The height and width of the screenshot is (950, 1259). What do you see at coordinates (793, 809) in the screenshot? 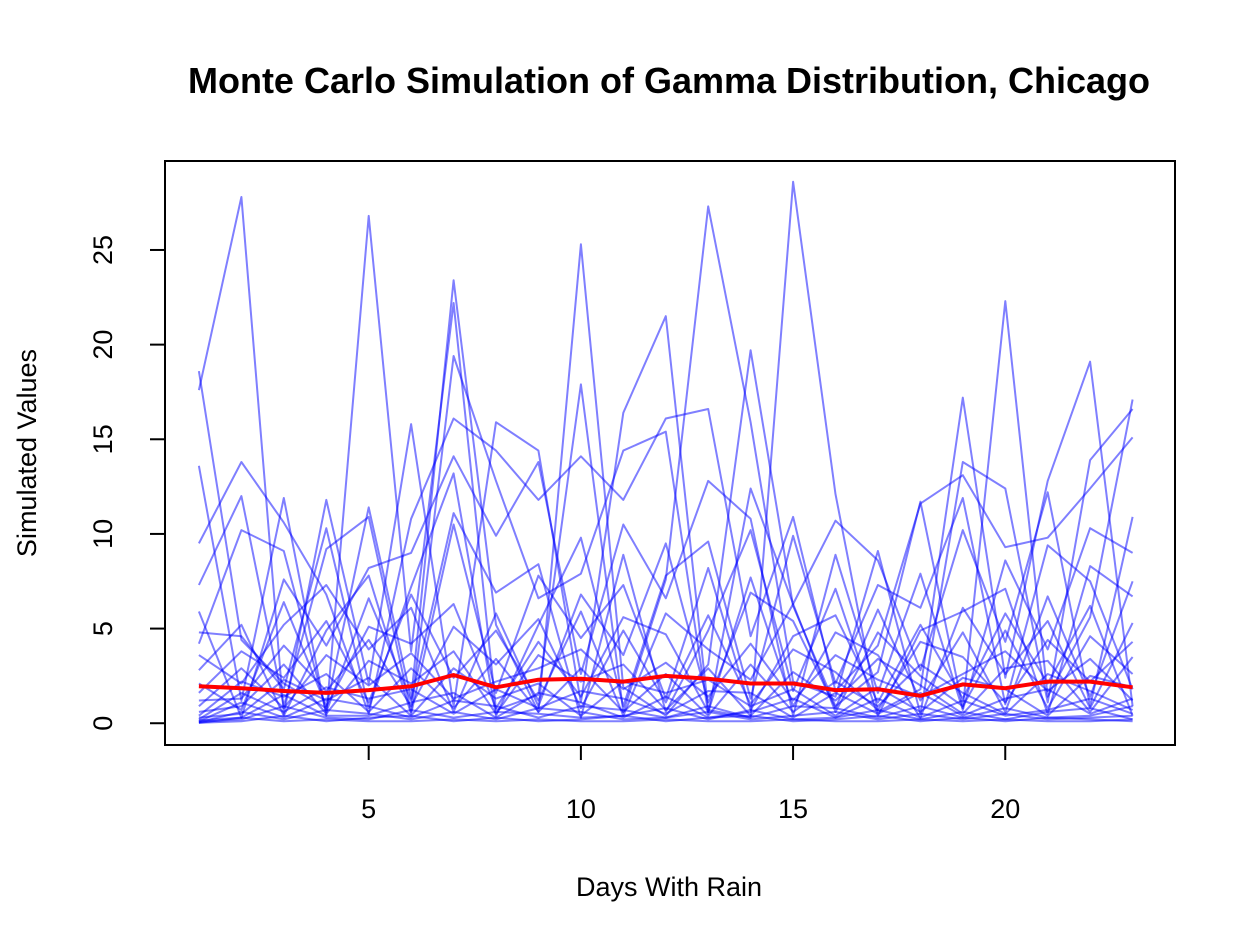
I see `x-tick-label: 15` at bounding box center [793, 809].